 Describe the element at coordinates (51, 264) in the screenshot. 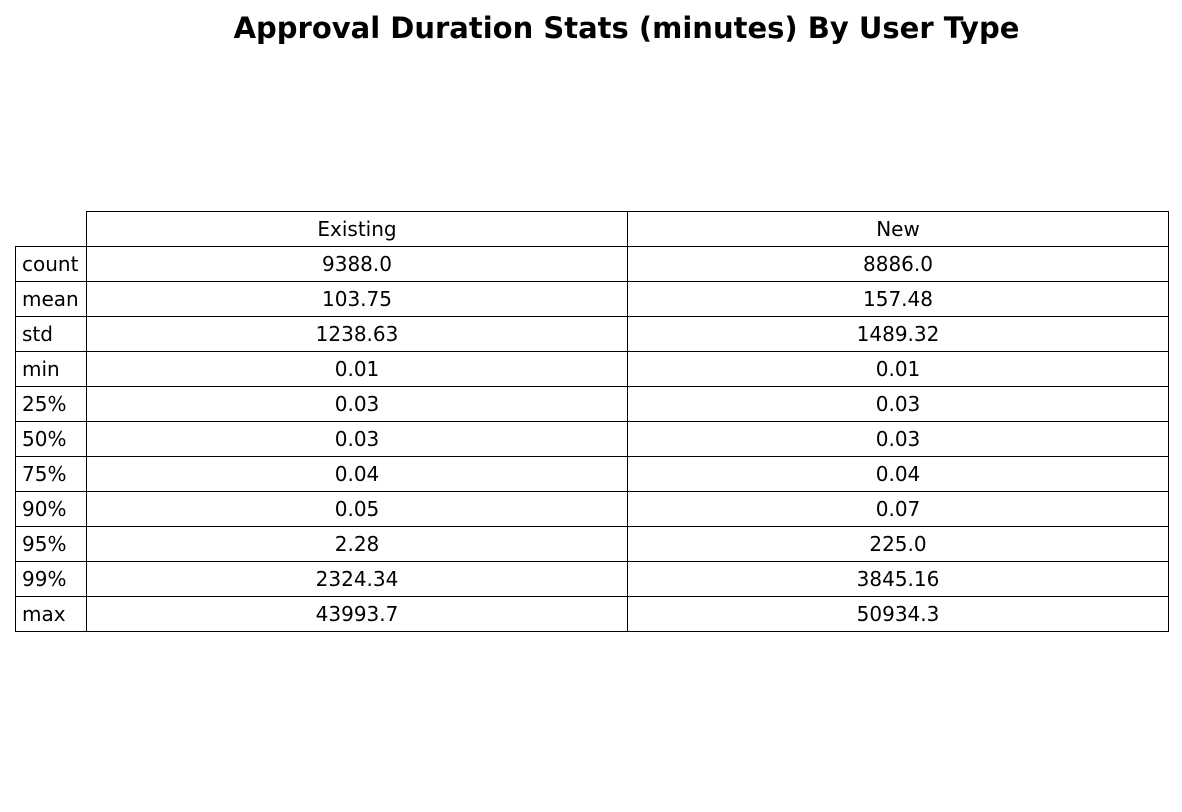

I see `row-label: count` at that location.